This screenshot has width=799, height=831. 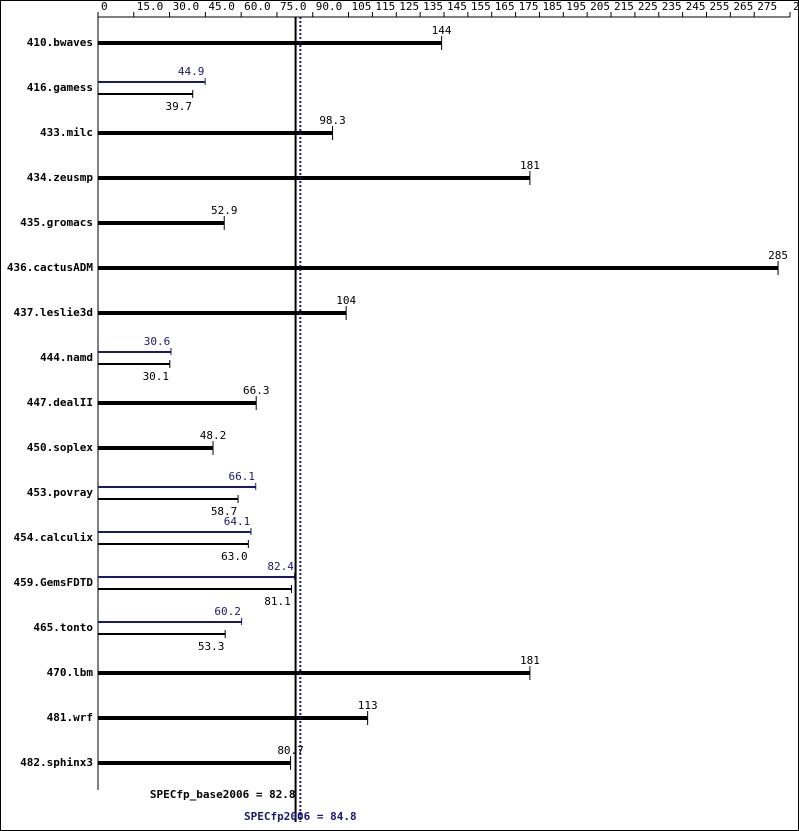 I want to click on x-tick-label: 105, so click(x=362, y=6).